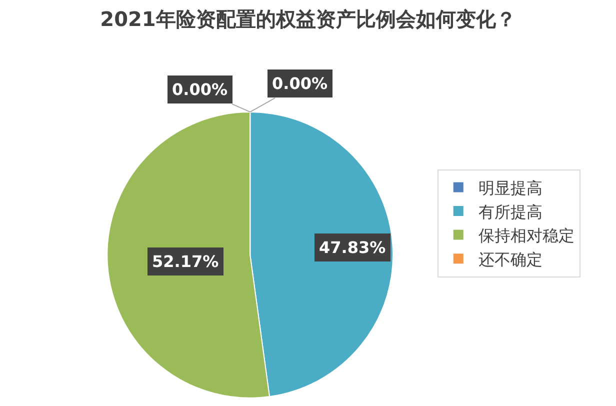  Describe the element at coordinates (526, 236) in the screenshot. I see `legend-label: 保持相对稳定` at that location.